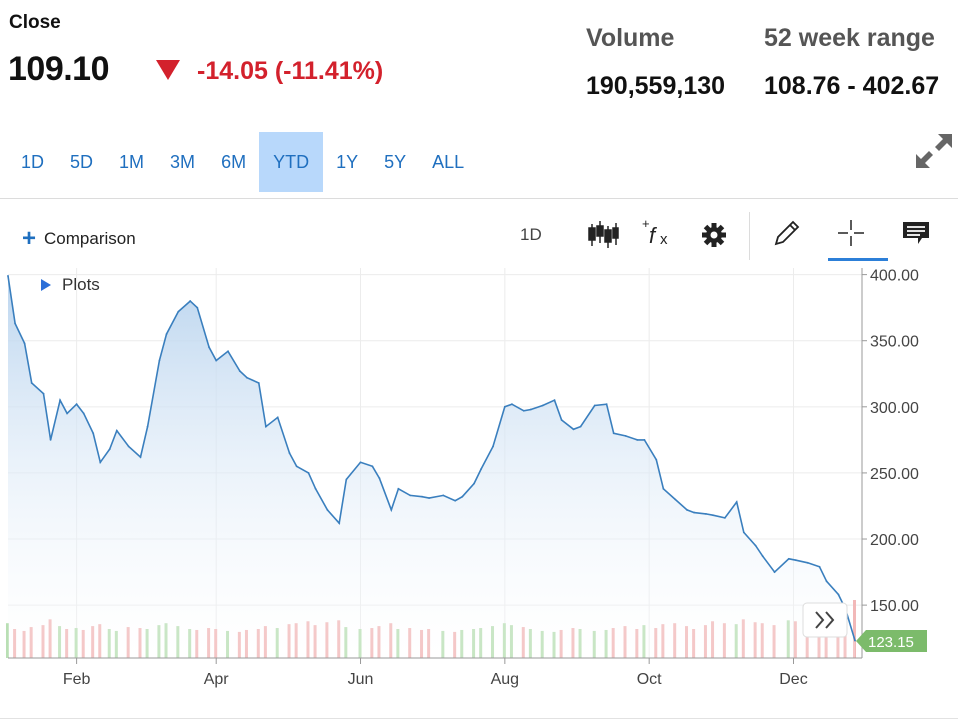  Describe the element at coordinates (653, 235) in the screenshot. I see `svg-text: f` at that location.